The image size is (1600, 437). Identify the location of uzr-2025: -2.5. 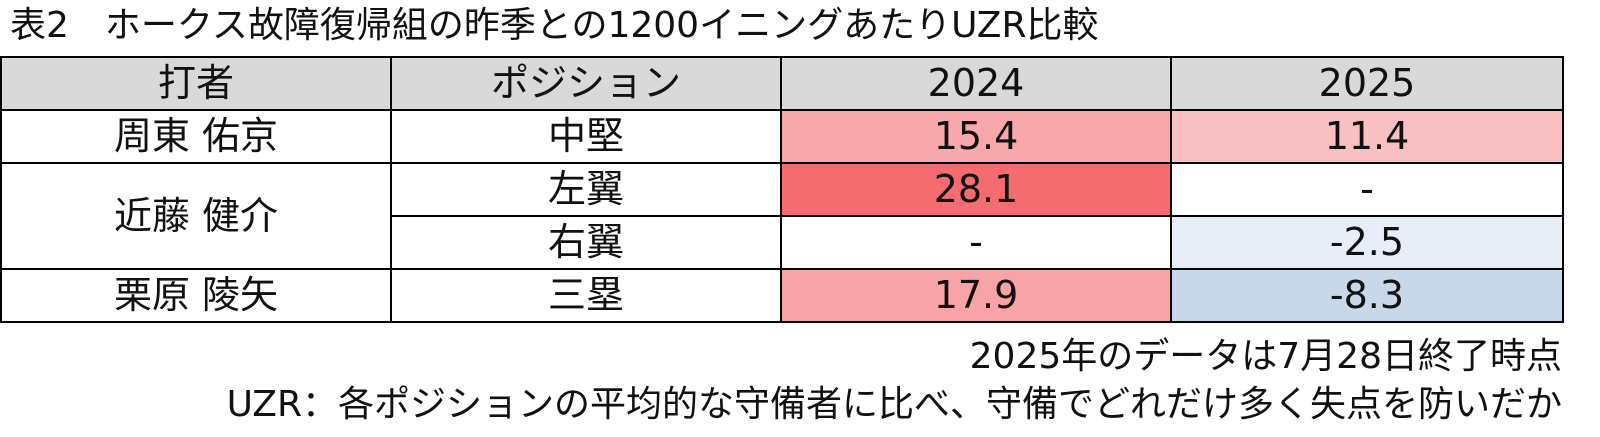
(1367, 242).